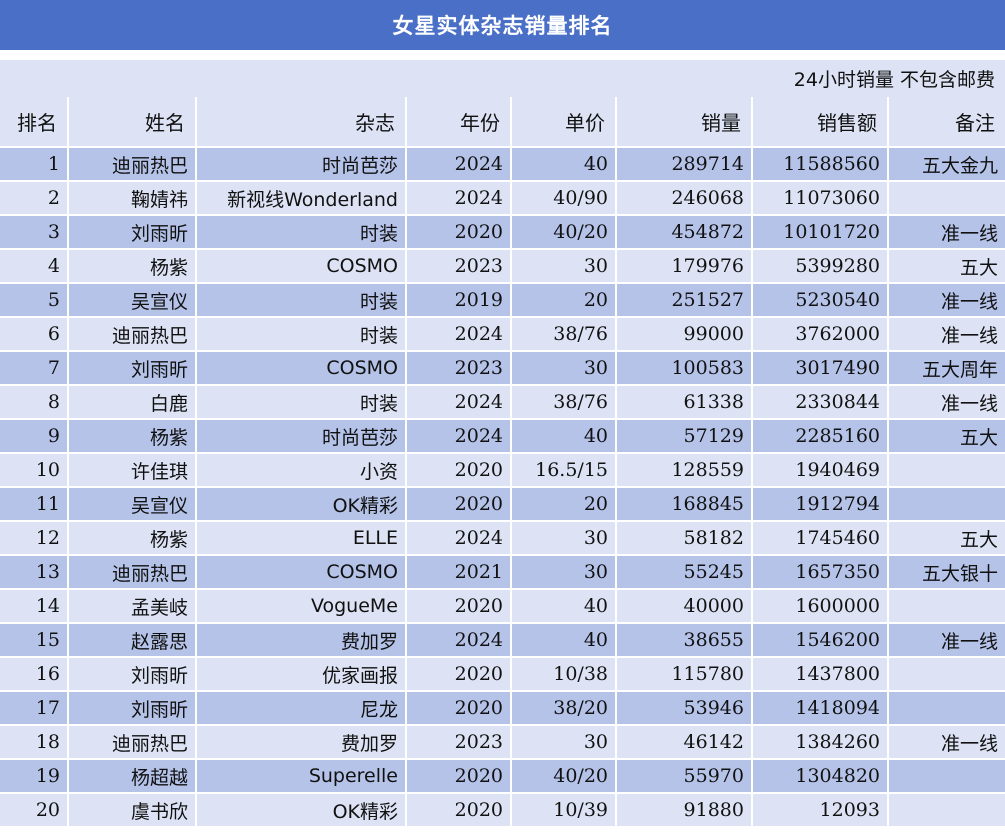 This screenshot has height=832, width=1005. I want to click on cell-magazine: 尼龙, so click(301, 708).